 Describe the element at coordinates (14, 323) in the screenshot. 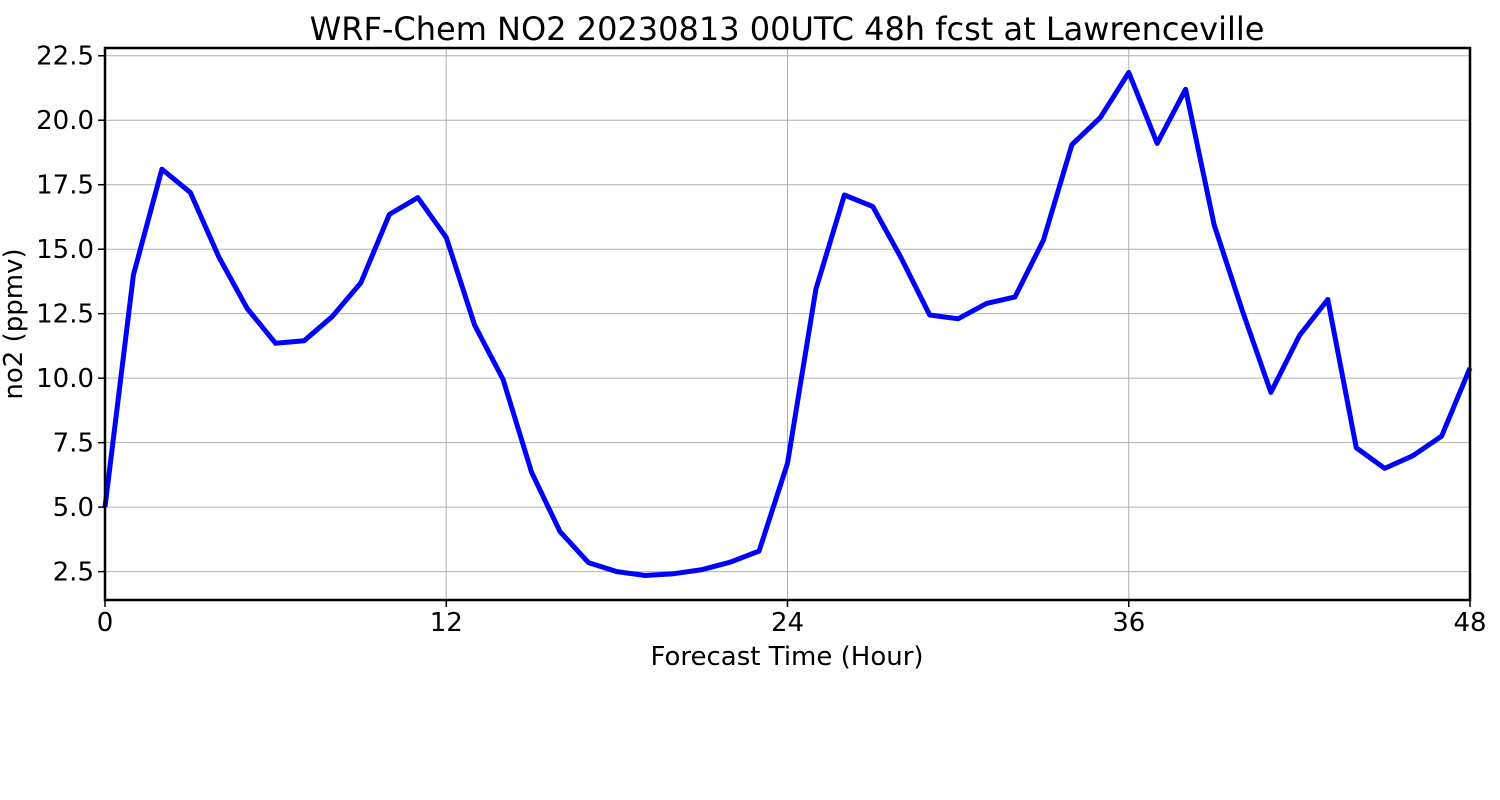

I see `y-axis-label: no2 (ppmv)` at that location.